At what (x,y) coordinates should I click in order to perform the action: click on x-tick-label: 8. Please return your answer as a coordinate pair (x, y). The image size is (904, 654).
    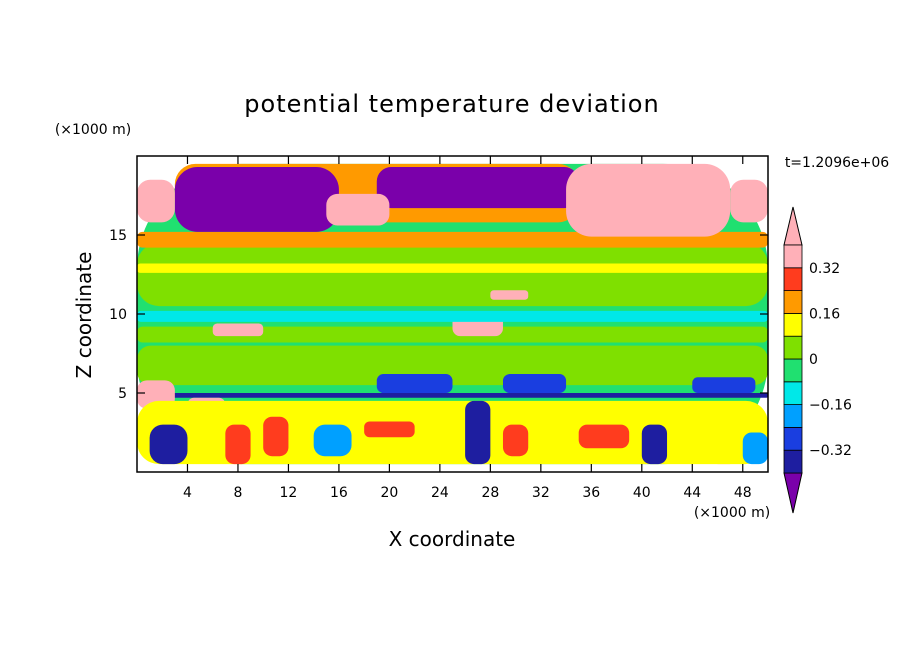
    Looking at the image, I should click on (237, 493).